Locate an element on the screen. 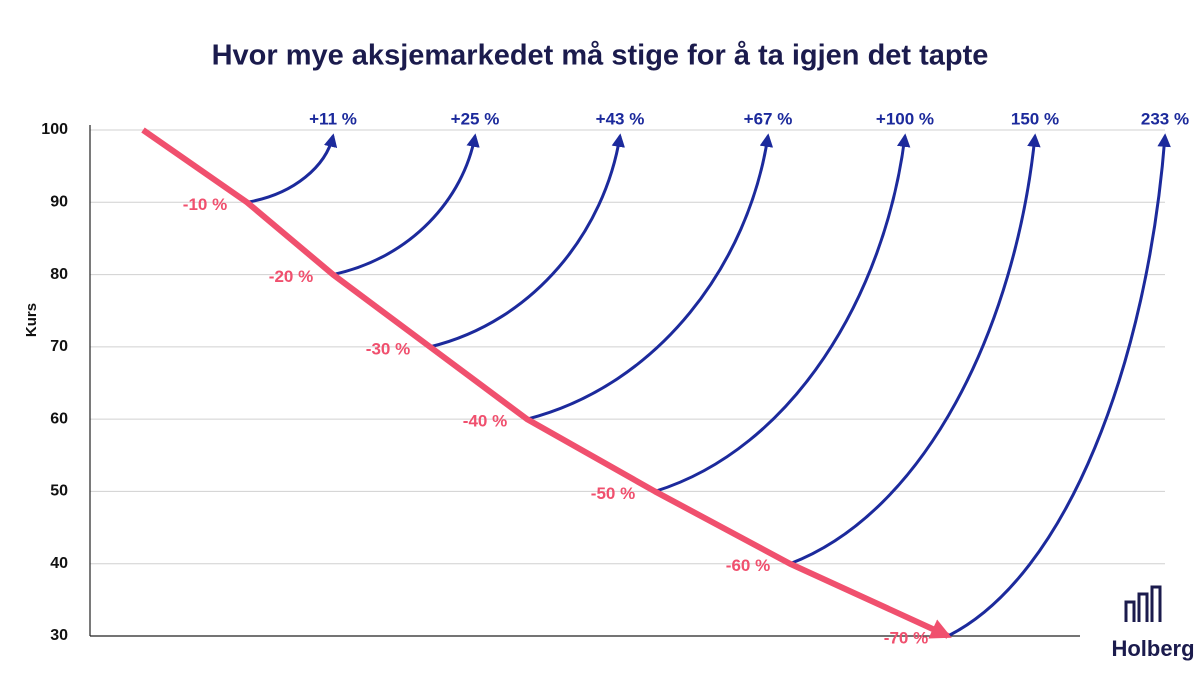 The width and height of the screenshot is (1200, 680). recovery-label: +67 % is located at coordinates (768, 118).